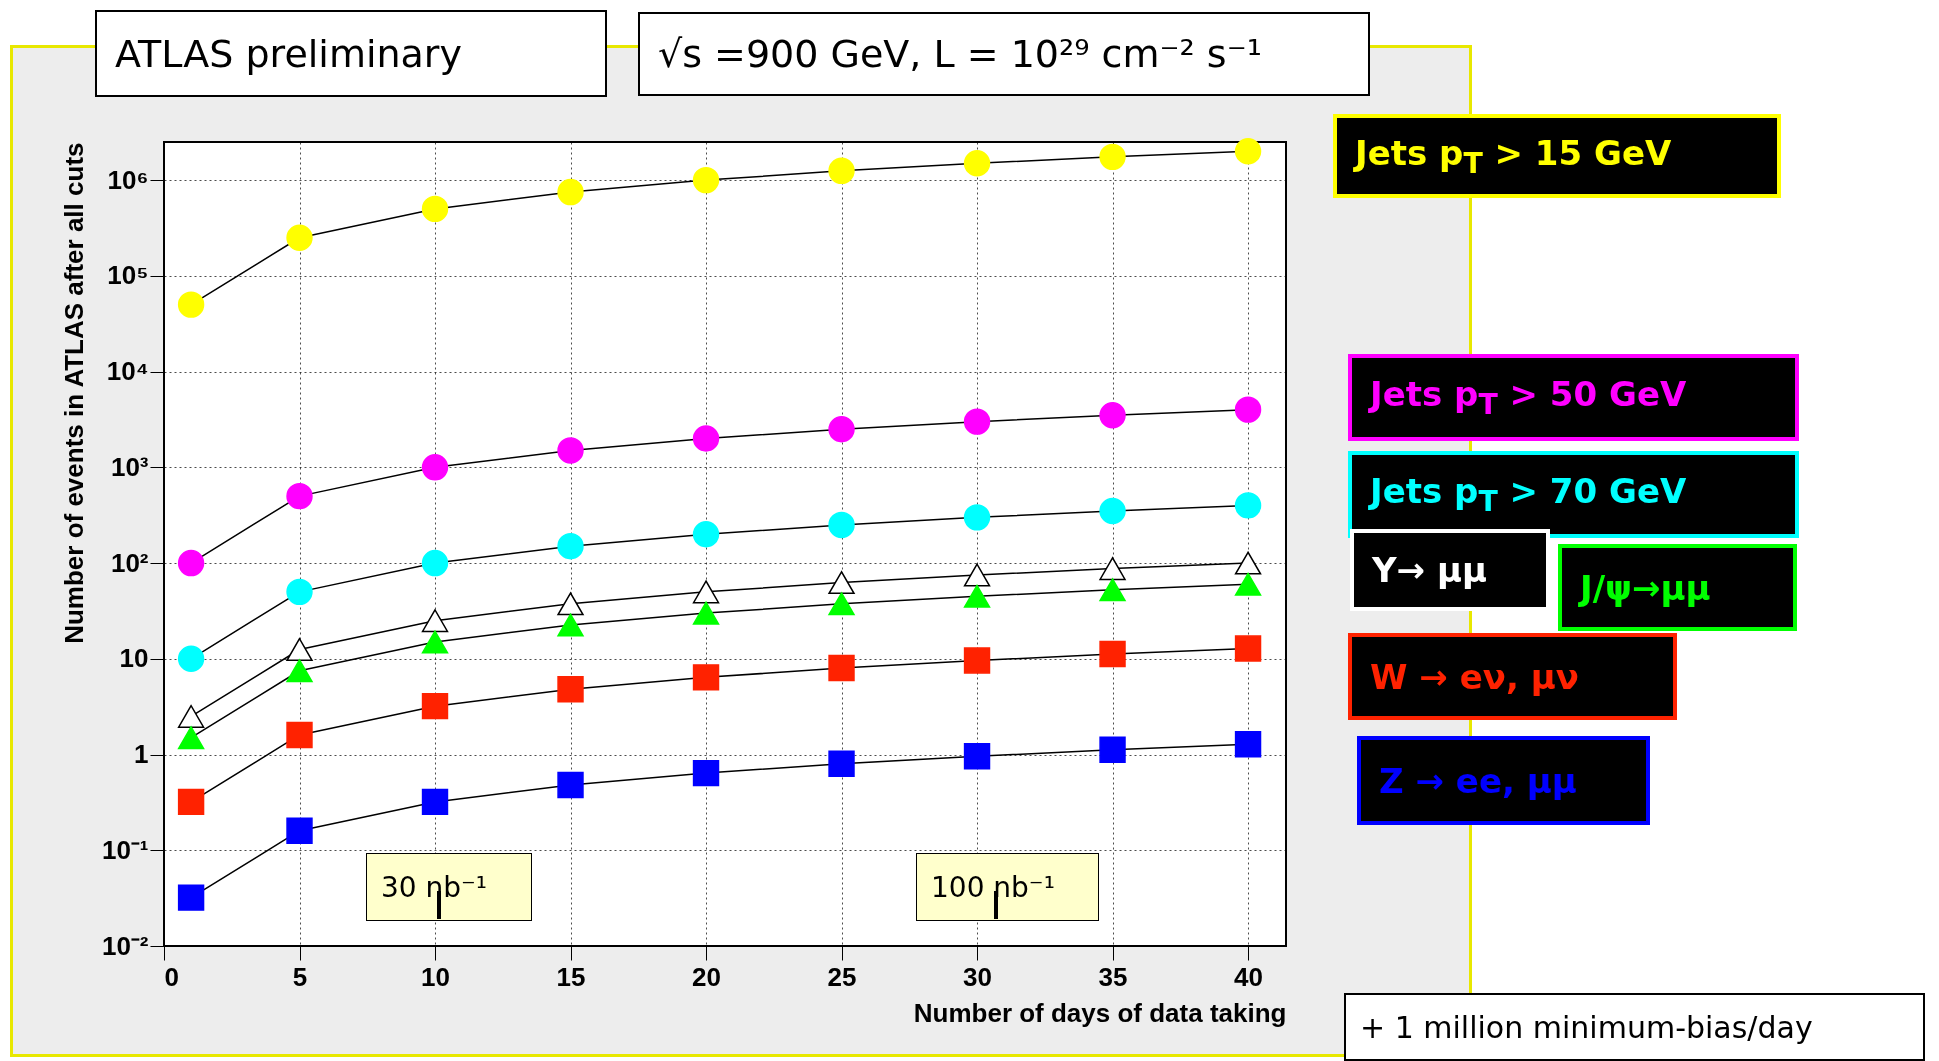 This screenshot has width=1939, height=1061. Describe the element at coordinates (1249, 976) in the screenshot. I see `x-tick-label: 40` at that location.